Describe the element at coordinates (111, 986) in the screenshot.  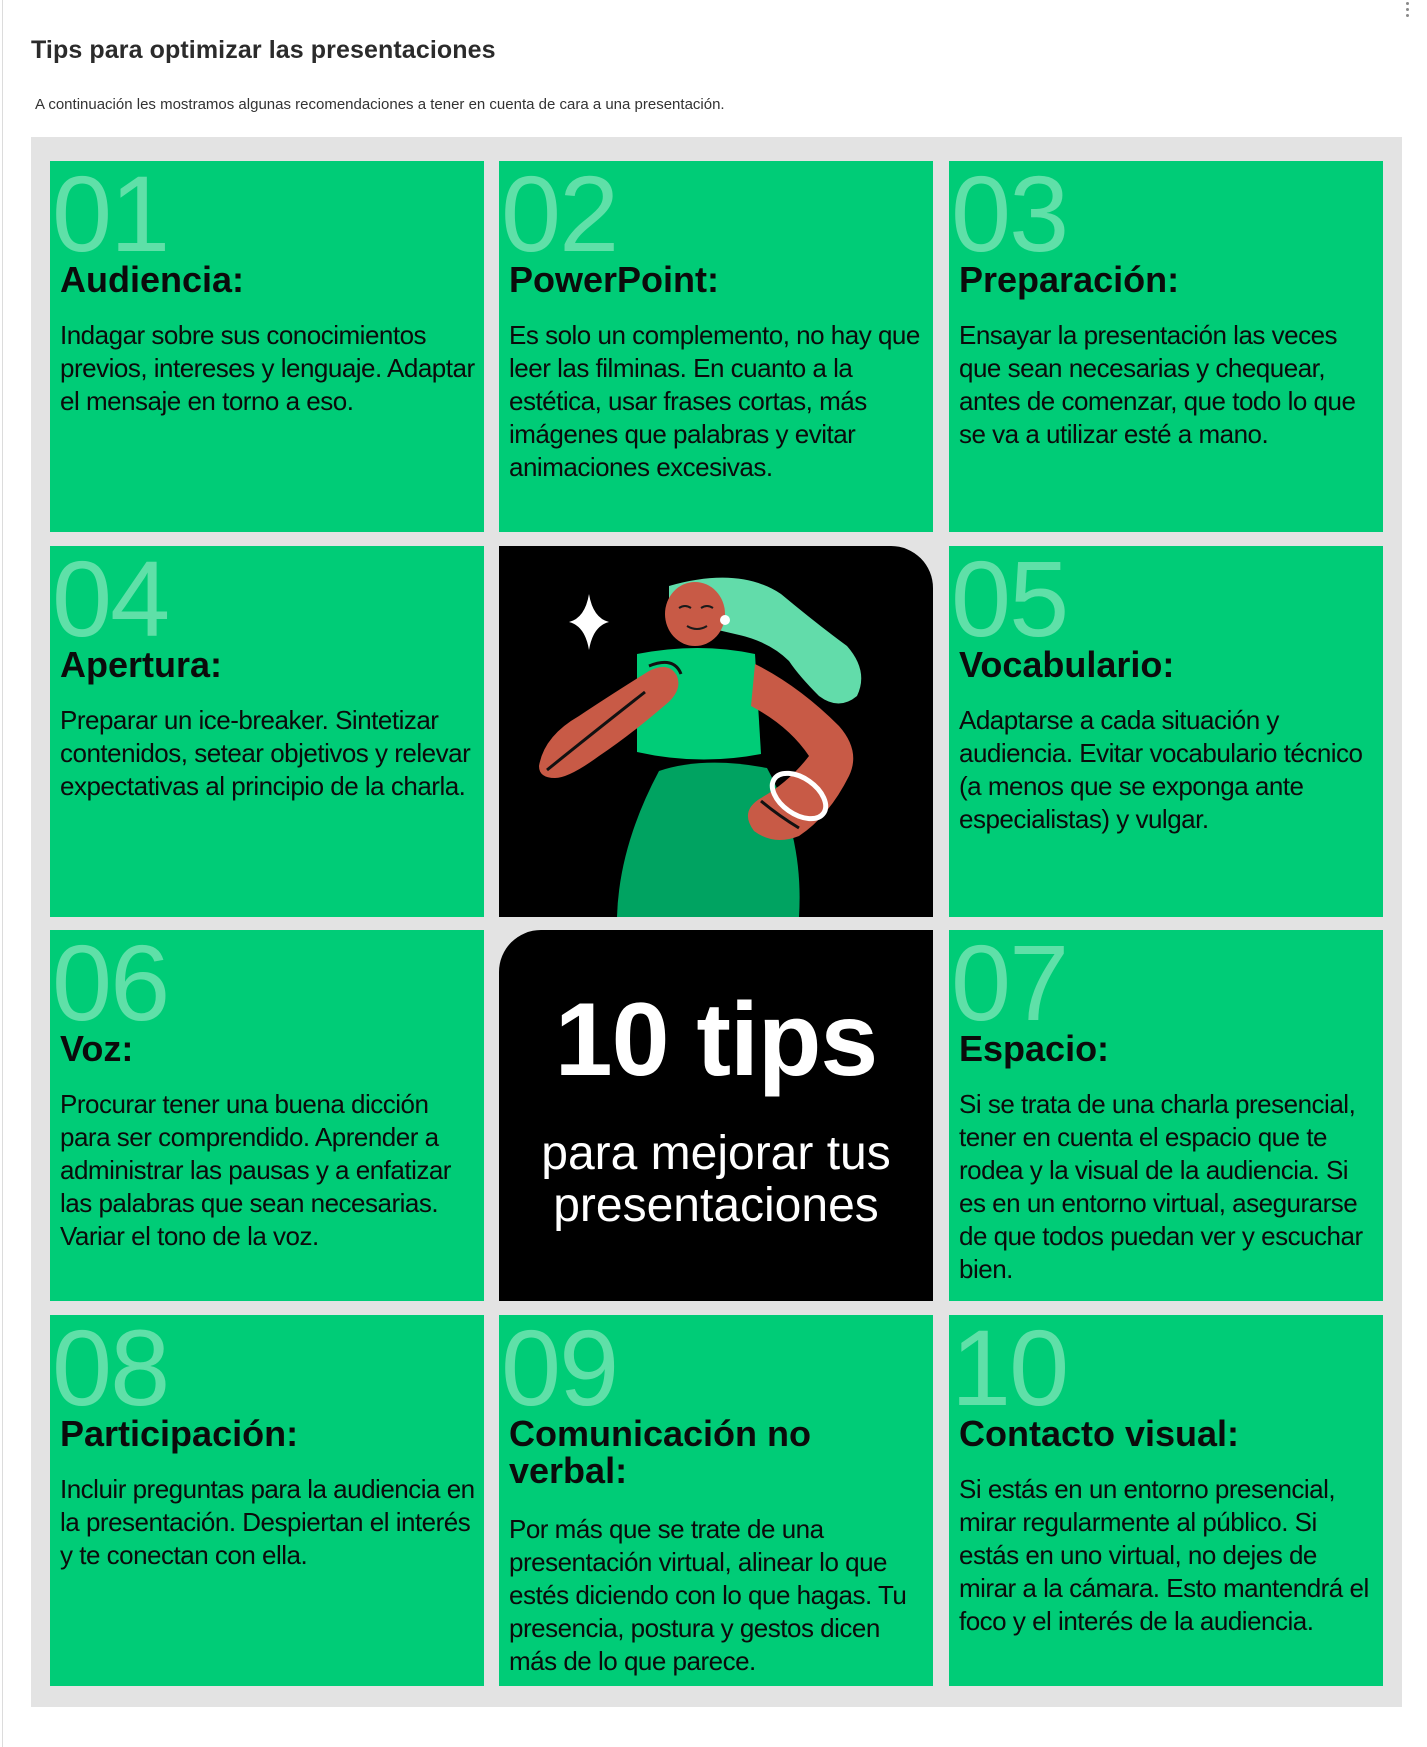
I see `tip-number: 06` at that location.